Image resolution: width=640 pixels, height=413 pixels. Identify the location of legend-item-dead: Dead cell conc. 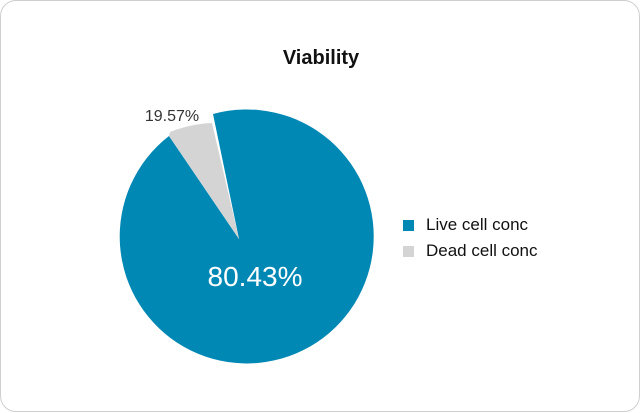
(470, 251).